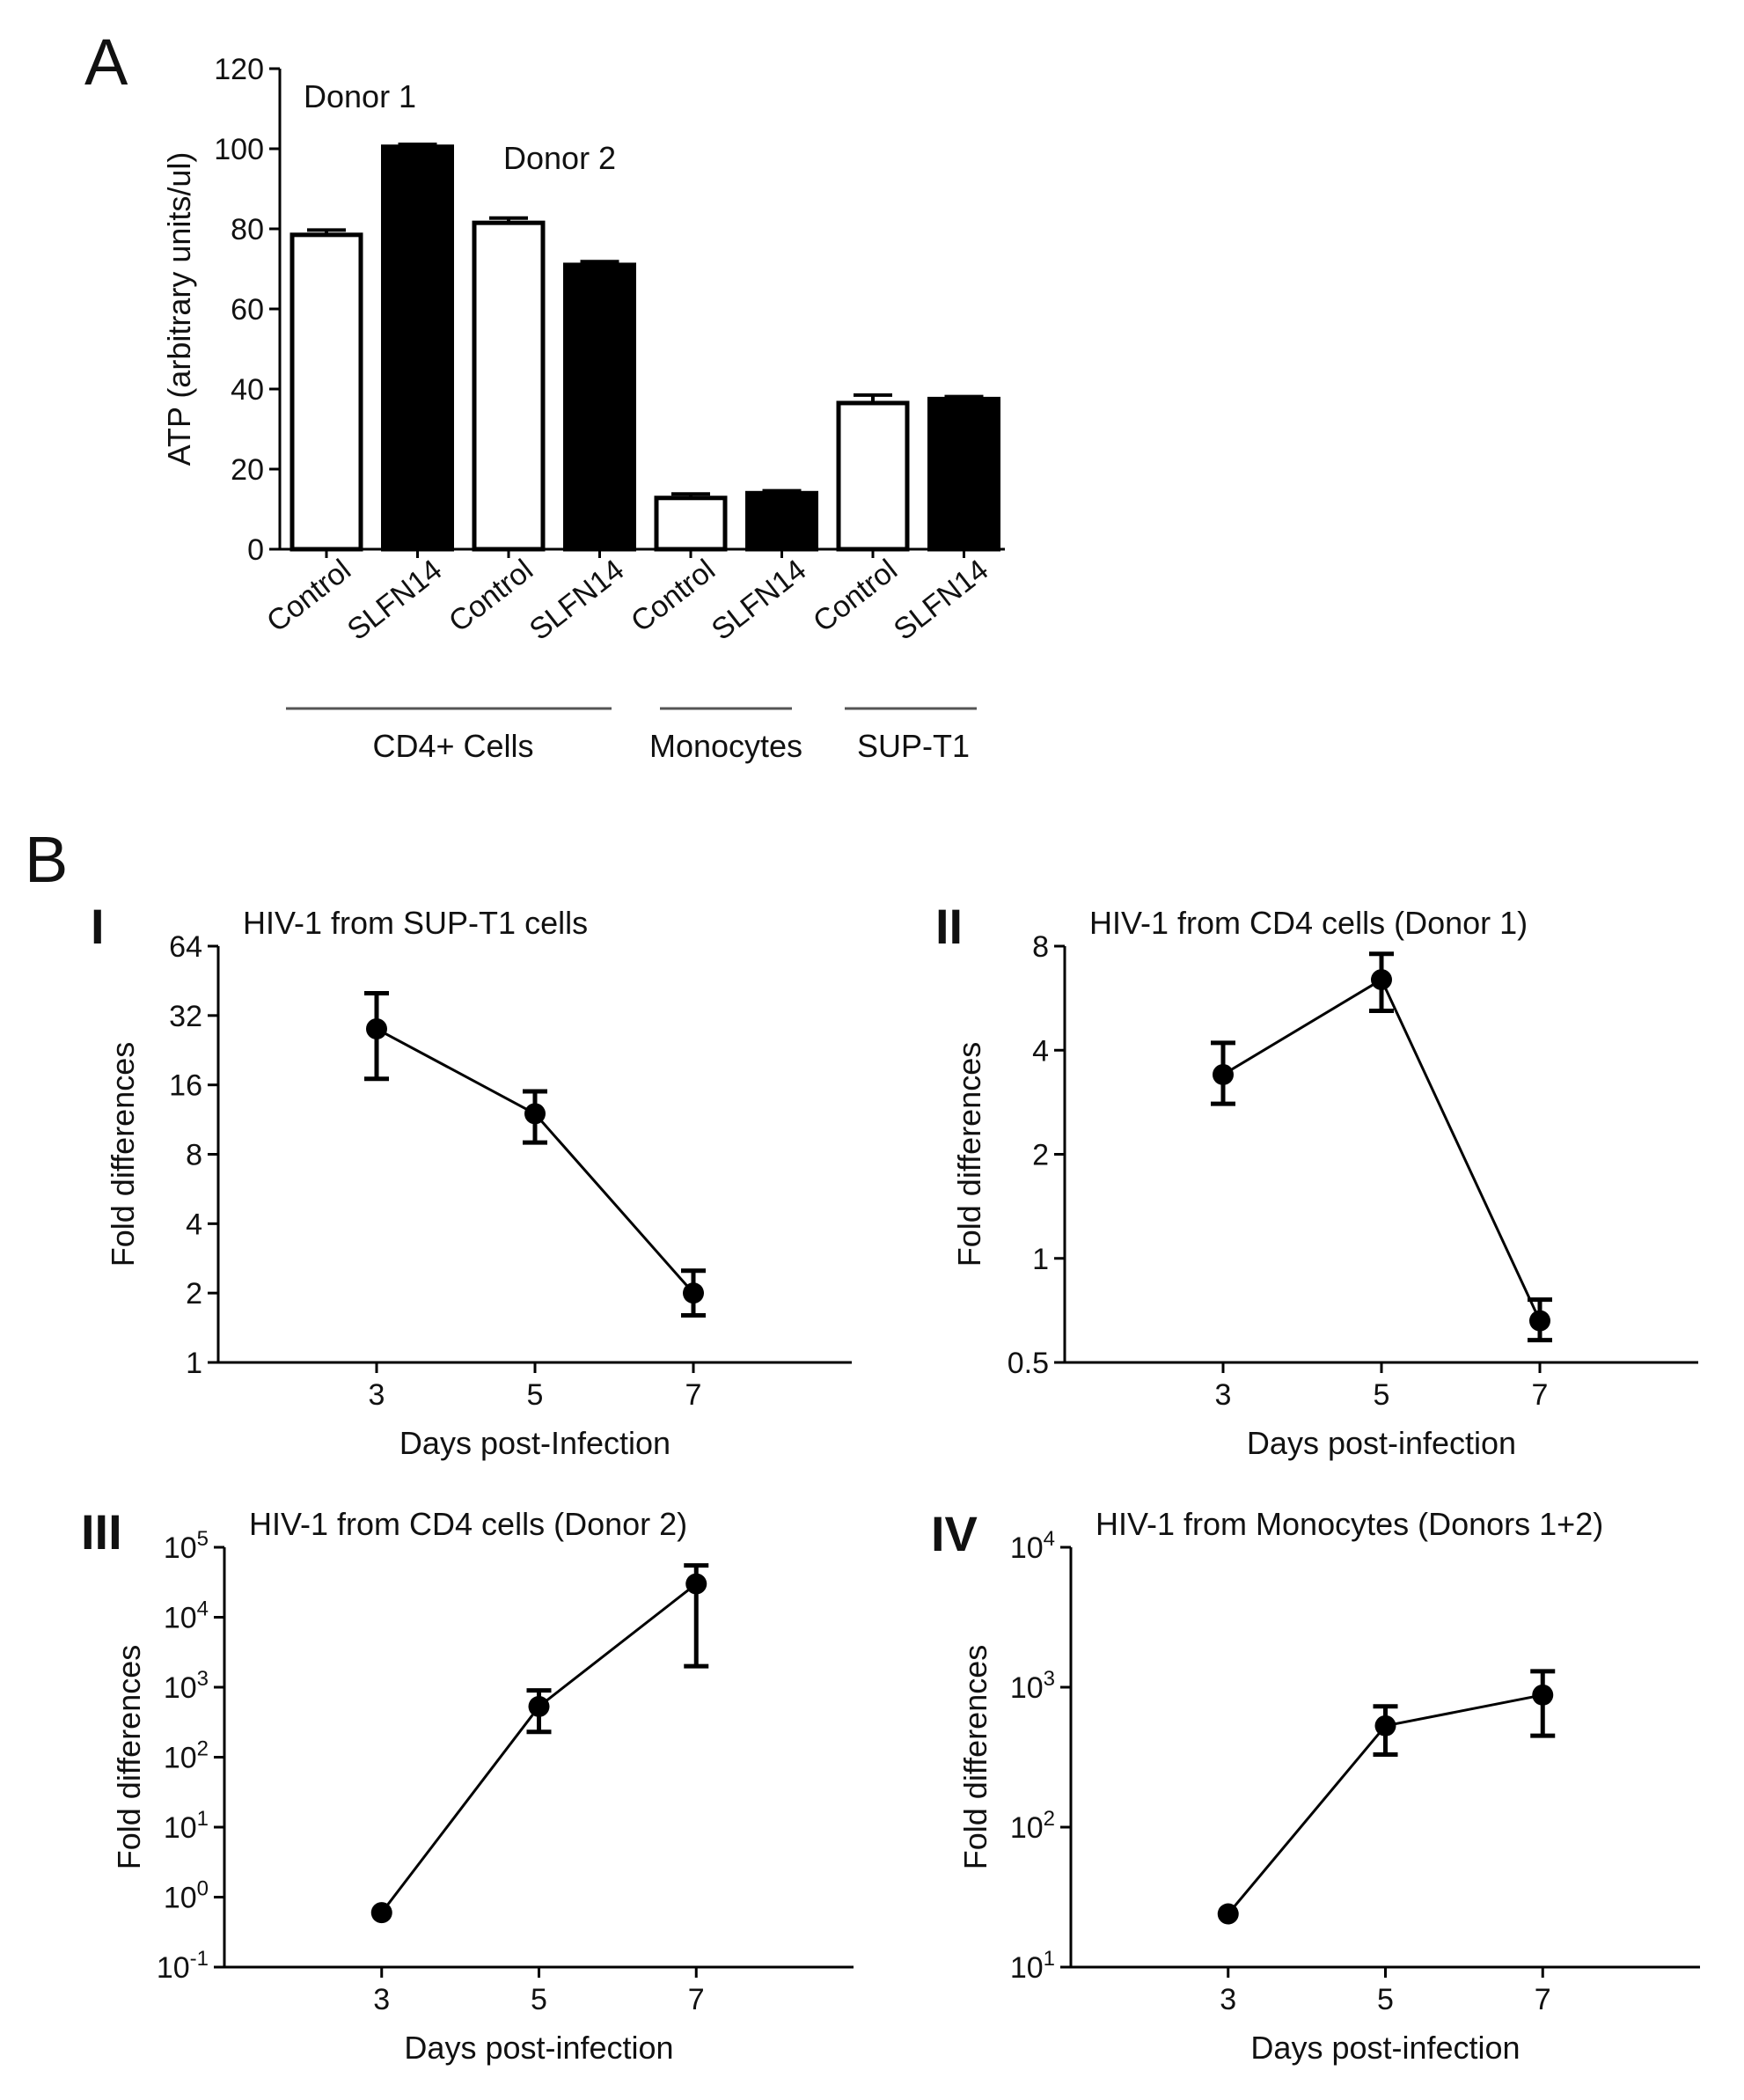  Describe the element at coordinates (453, 746) in the screenshot. I see `group-label-cd4: CD4+ Cells` at that location.